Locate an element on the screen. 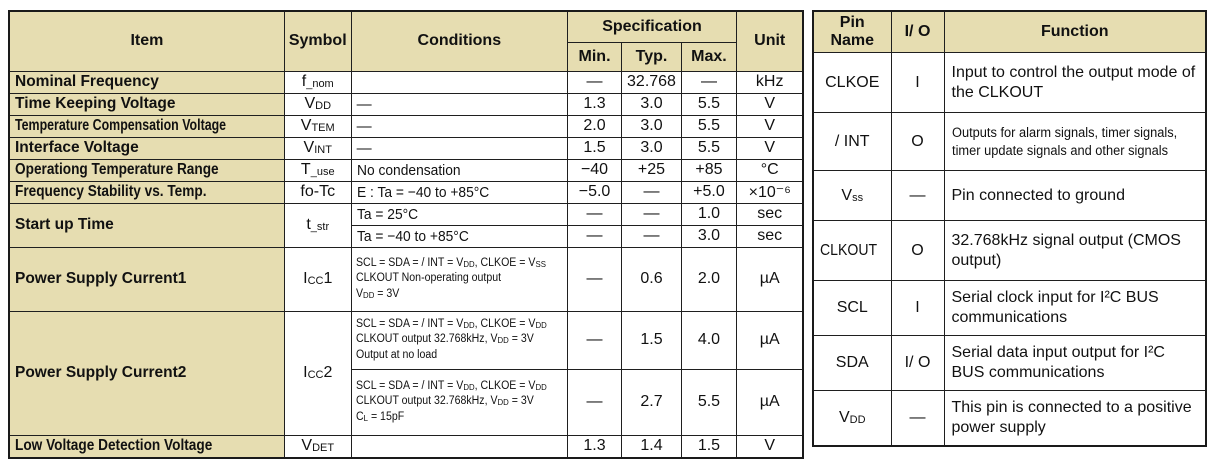  max-cell: 3.0 is located at coordinates (708, 236).